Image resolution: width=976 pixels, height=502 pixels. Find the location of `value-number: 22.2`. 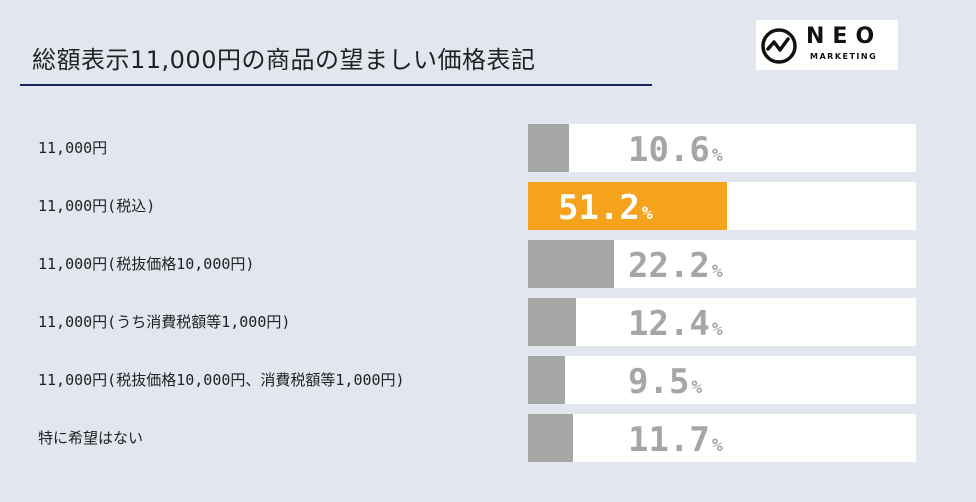

value-number: 22.2 is located at coordinates (669, 266).